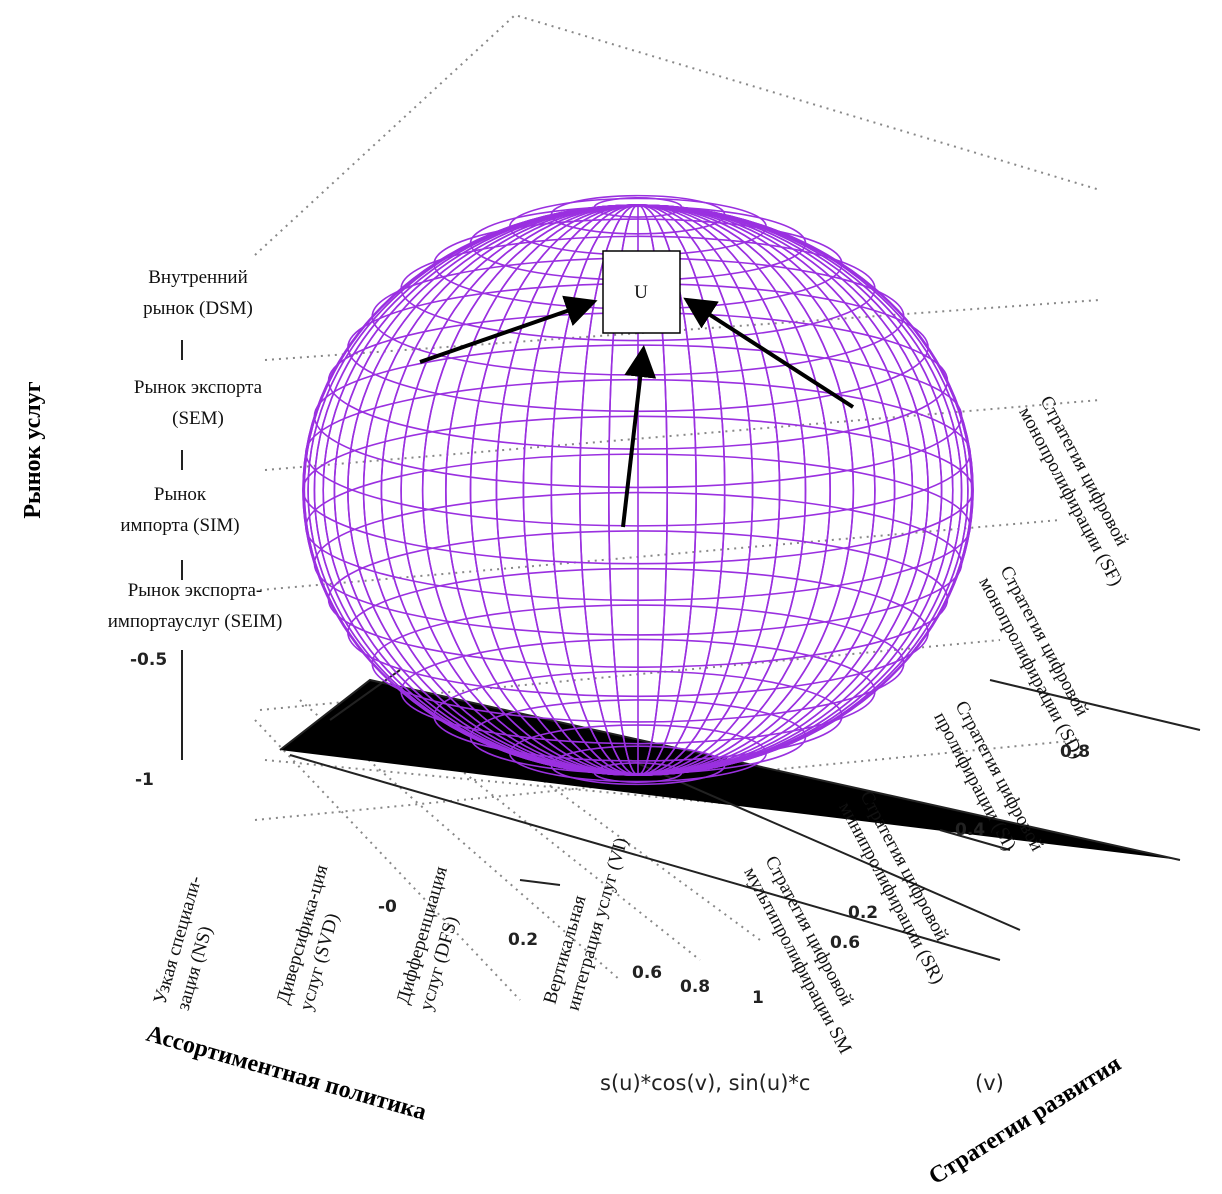  Describe the element at coordinates (179, 510) in the screenshot. I see `vertical-label: Рынок импорта (SIM)` at that location.